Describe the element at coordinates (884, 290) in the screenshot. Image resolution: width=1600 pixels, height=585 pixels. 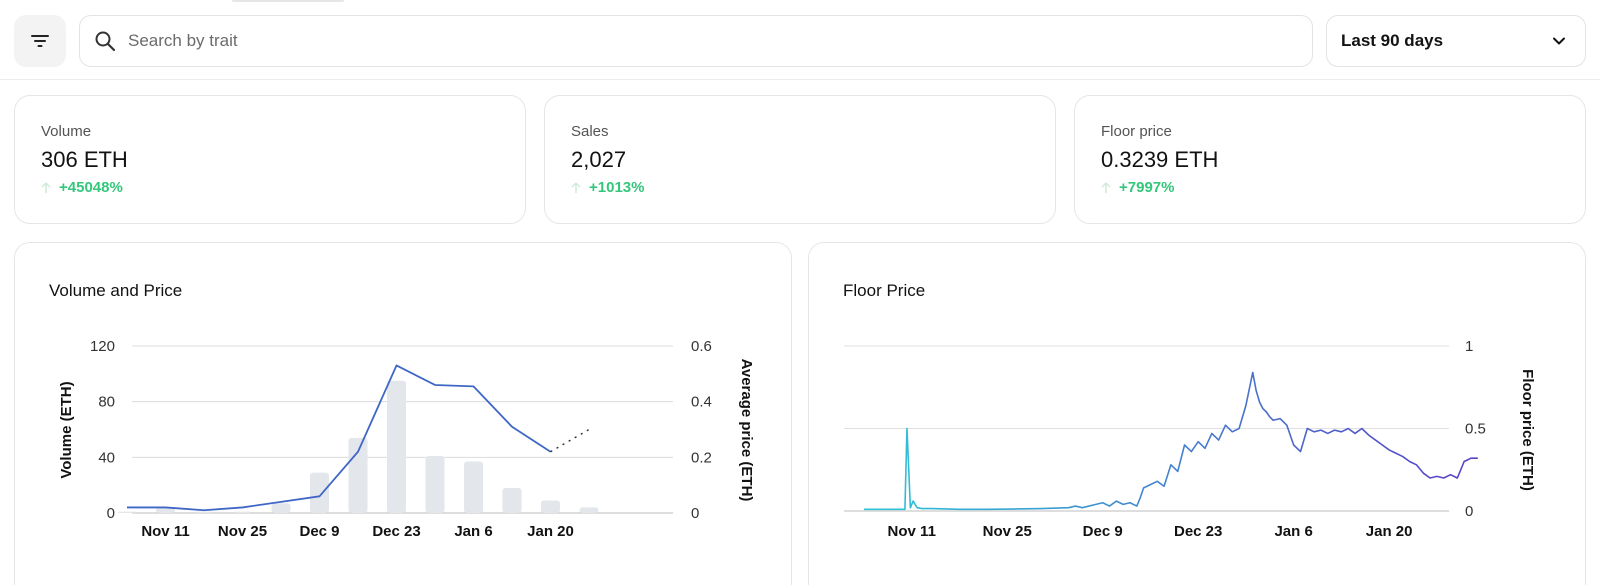
I see `chart-title: Floor Price` at that location.